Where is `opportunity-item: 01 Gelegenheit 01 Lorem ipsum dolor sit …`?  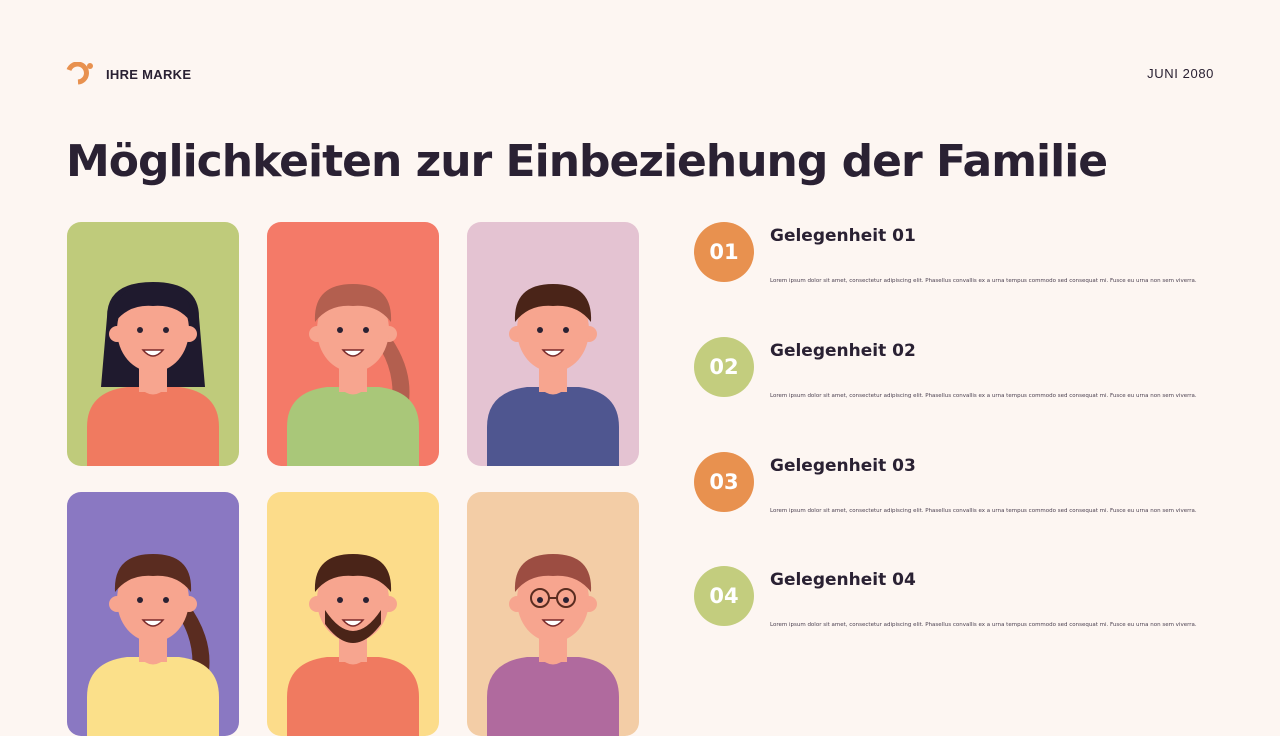 opportunity-item: 01 Gelegenheit 01 Lorem ipsum dolor sit … is located at coordinates (954, 262).